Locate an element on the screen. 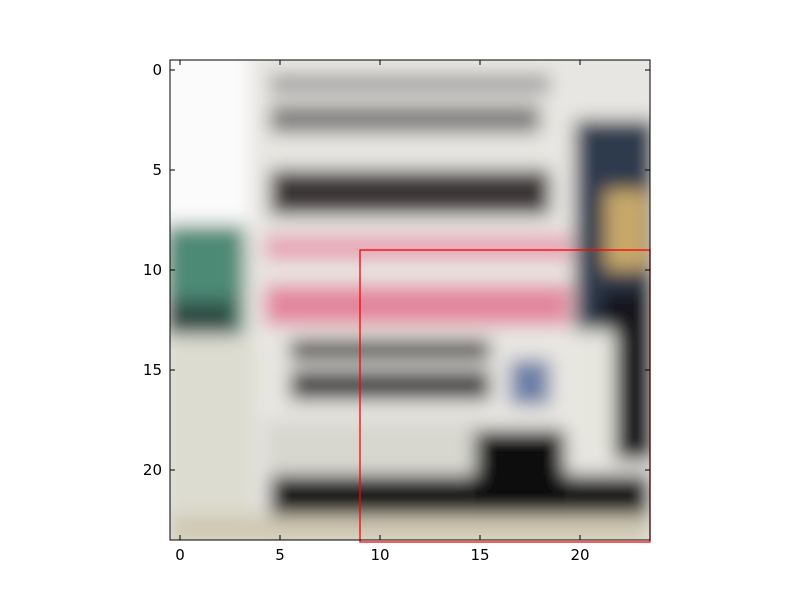 This screenshot has height=600, width=800. y-tick-label: 20 is located at coordinates (152, 470).